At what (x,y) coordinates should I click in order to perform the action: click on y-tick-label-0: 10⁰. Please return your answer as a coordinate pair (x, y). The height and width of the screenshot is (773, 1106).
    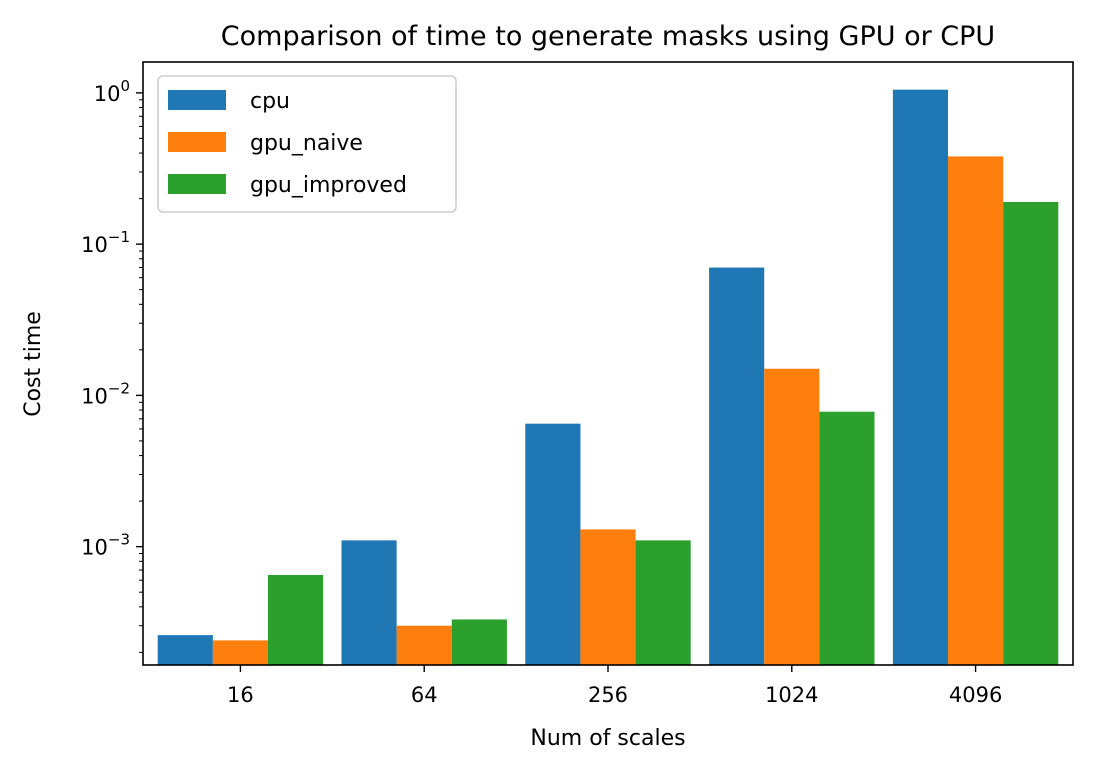
    Looking at the image, I should click on (112, 91).